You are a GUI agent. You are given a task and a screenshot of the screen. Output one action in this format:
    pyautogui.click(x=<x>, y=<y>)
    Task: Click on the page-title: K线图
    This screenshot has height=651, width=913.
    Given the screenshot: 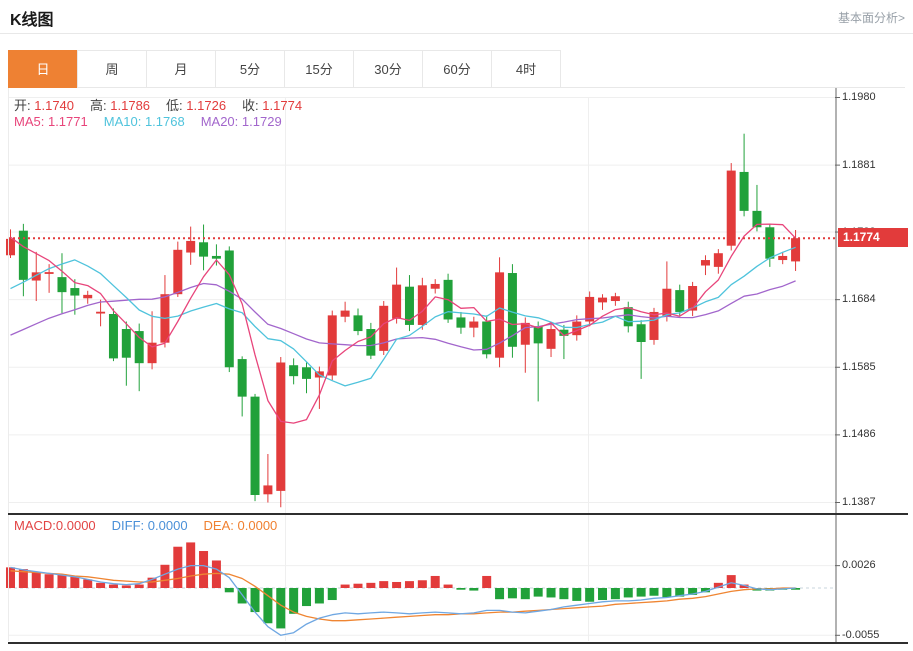 What is the action you would take?
    pyautogui.click(x=32, y=20)
    